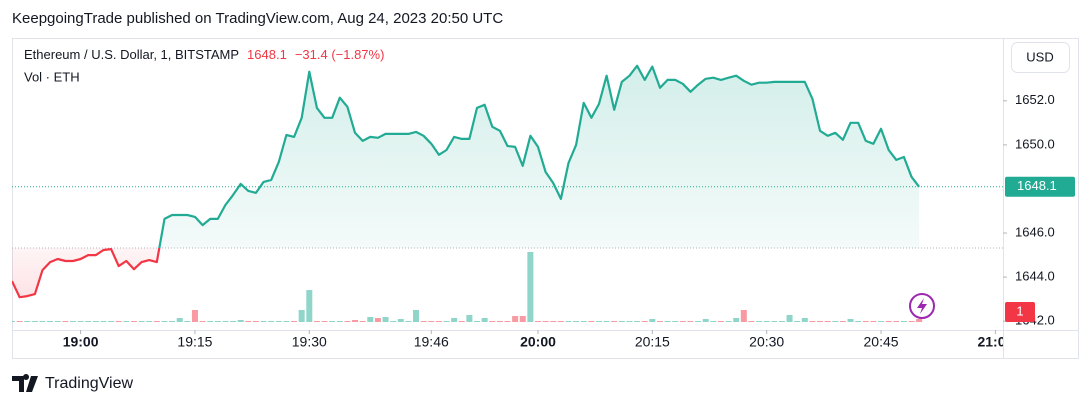 This screenshot has height=407, width=1090. What do you see at coordinates (922, 306) in the screenshot?
I see `alert-icon` at bounding box center [922, 306].